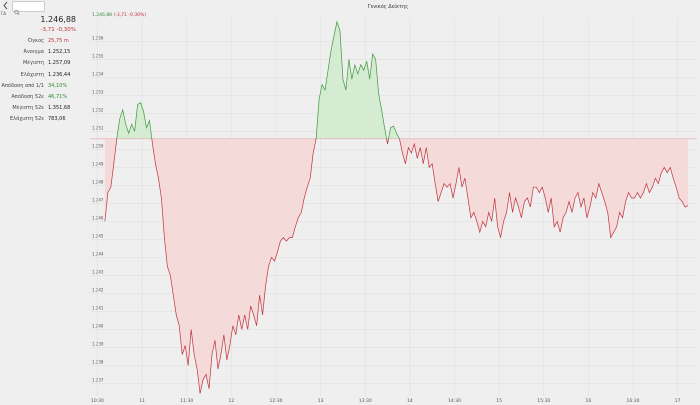 Image resolution: width=700 pixels, height=405 pixels. What do you see at coordinates (142, 401) in the screenshot?
I see `x-tick-label: 11` at bounding box center [142, 401].